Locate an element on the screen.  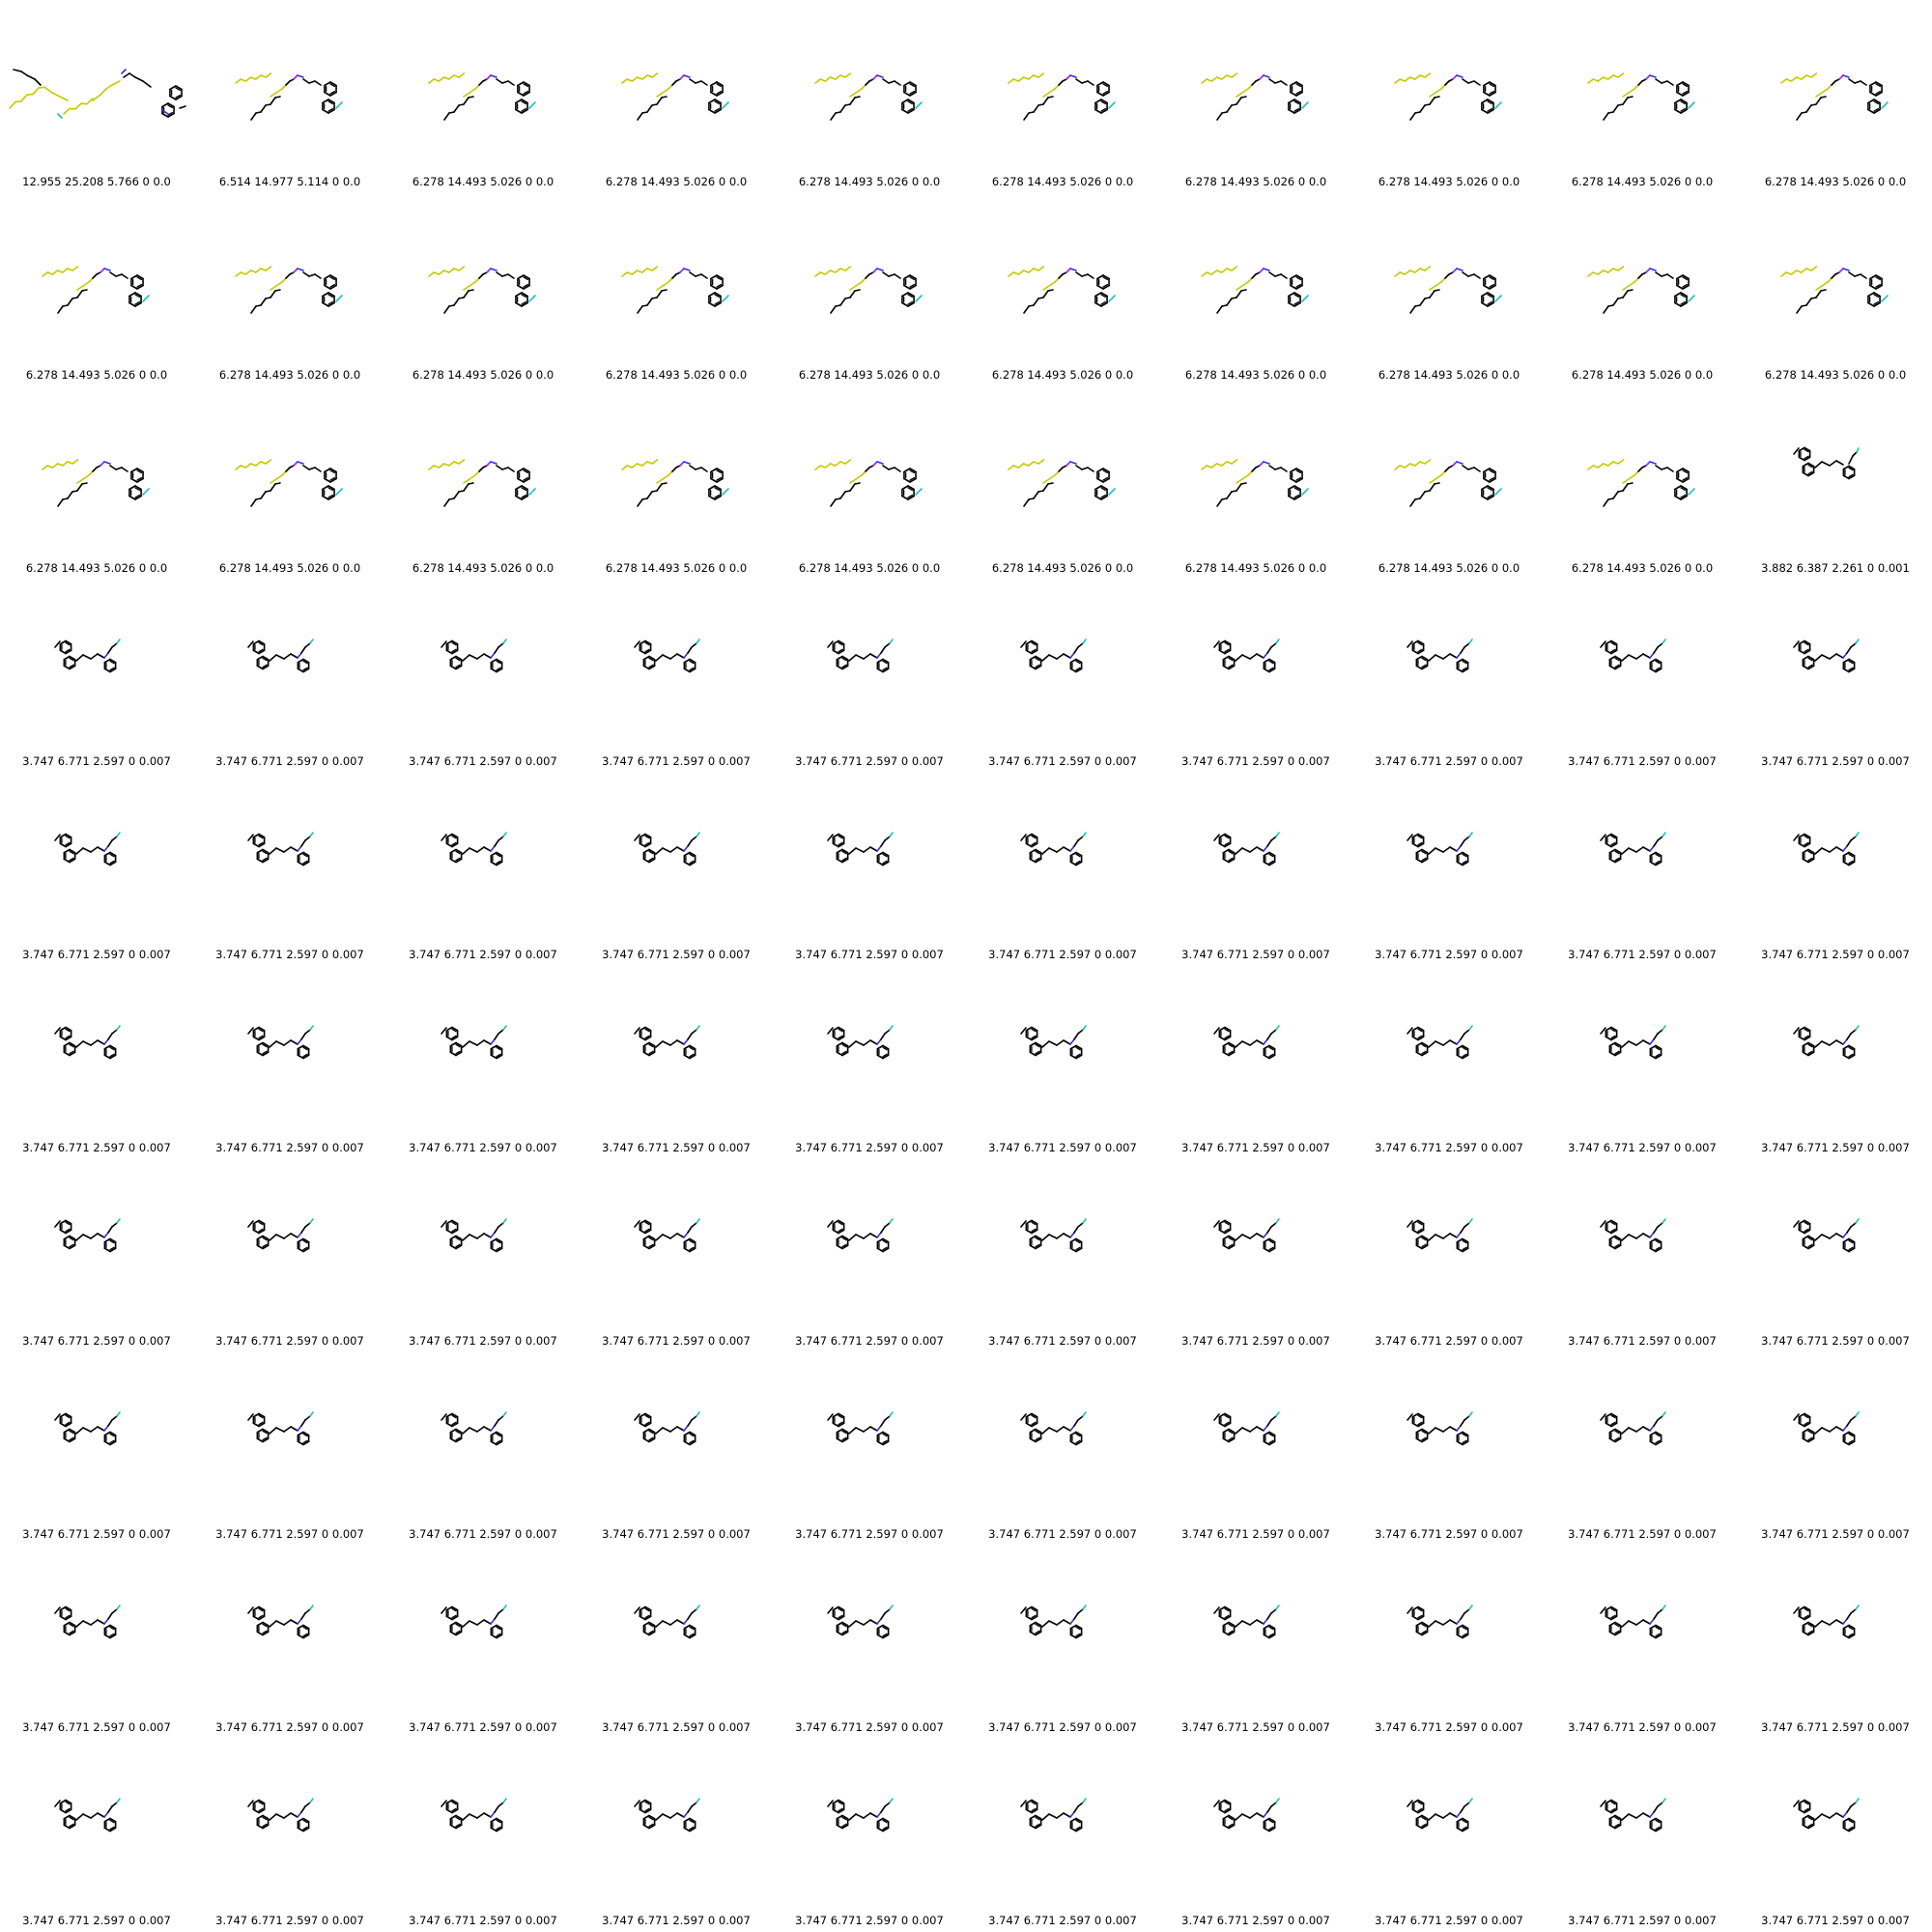
molecule-caption: 6.278 14.493 5.026 0 0.0 is located at coordinates (1642, 568).